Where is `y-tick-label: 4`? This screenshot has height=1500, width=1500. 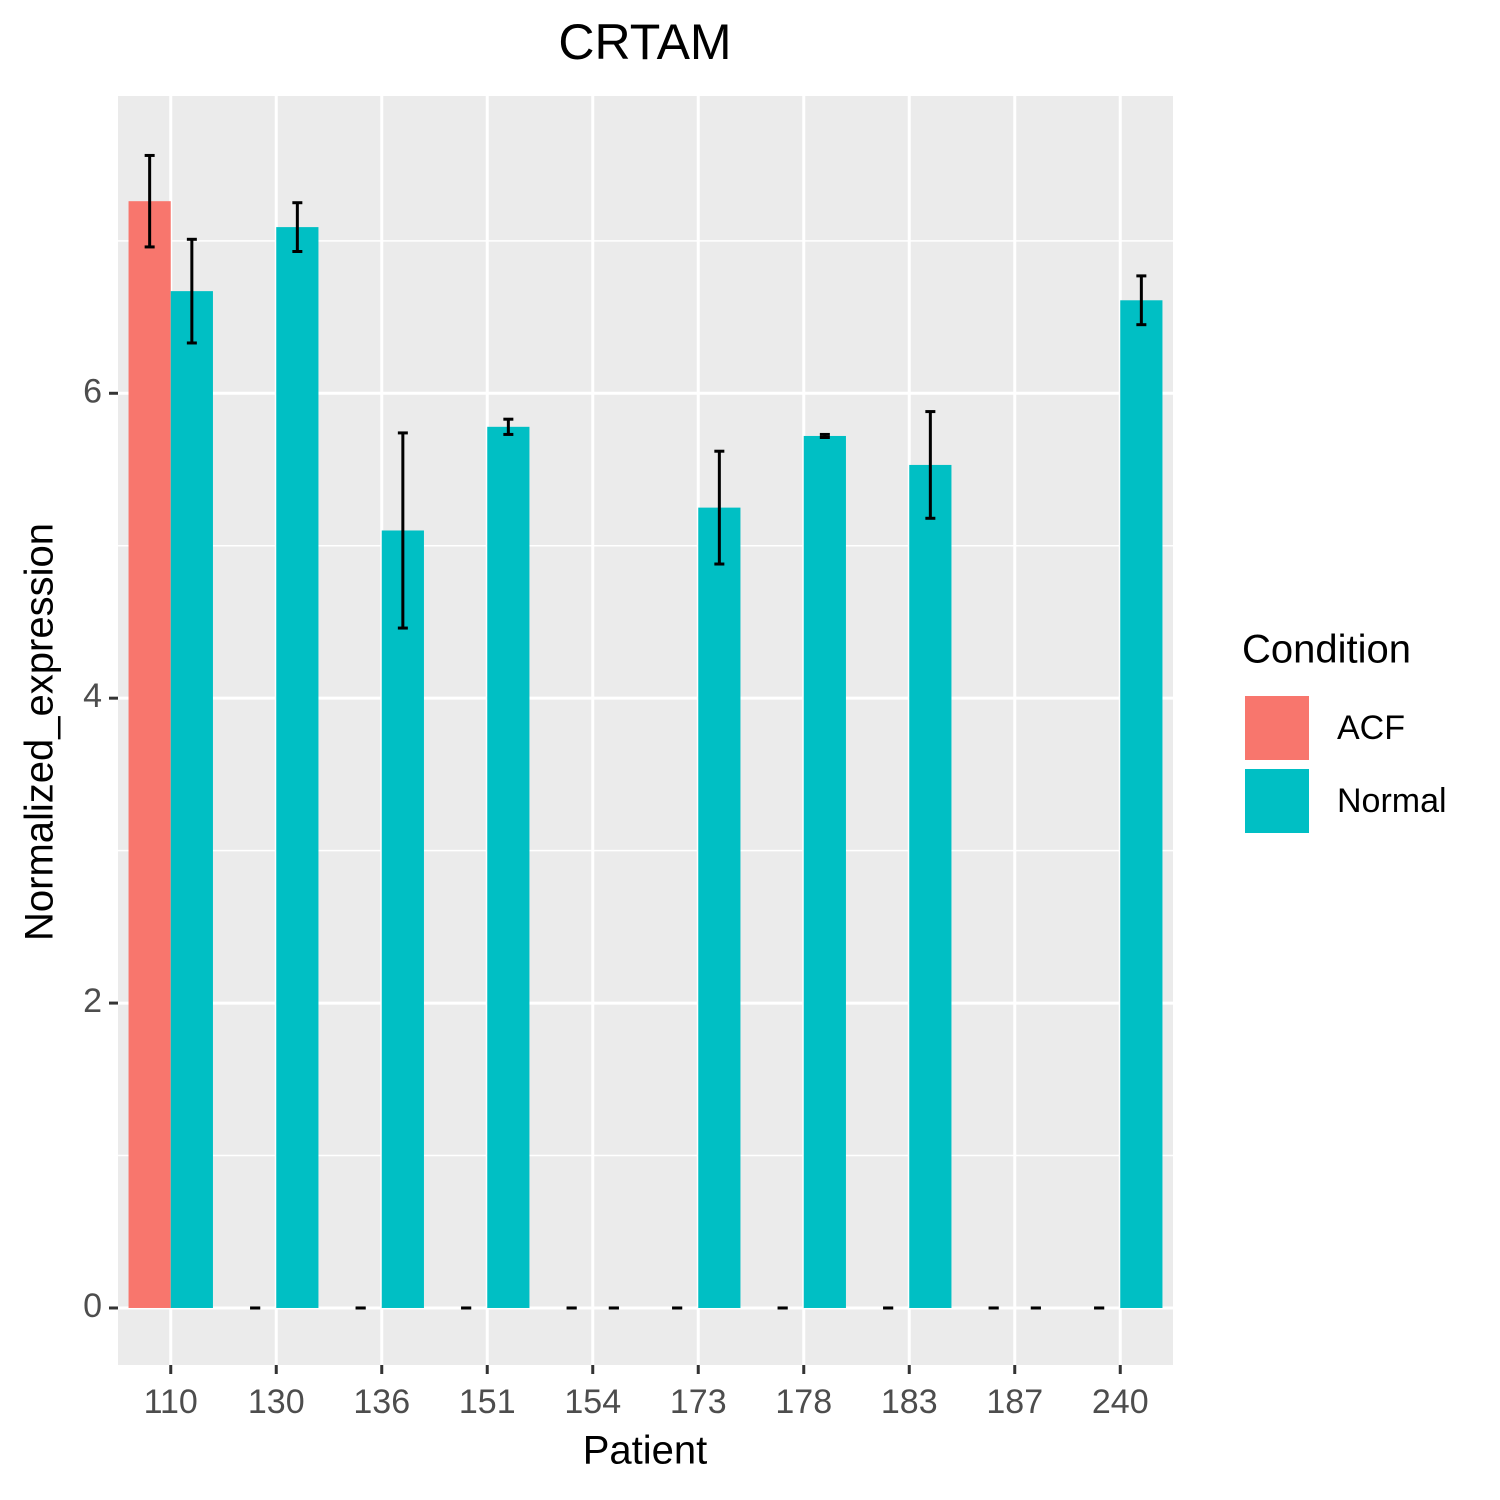
y-tick-label: 4 is located at coordinates (92, 696).